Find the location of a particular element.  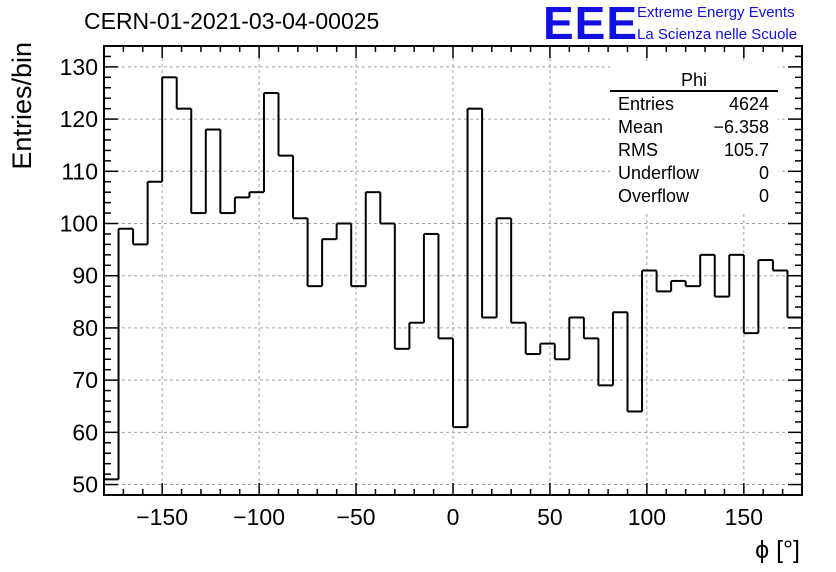

stats-row-label: Underflow is located at coordinates (659, 173).